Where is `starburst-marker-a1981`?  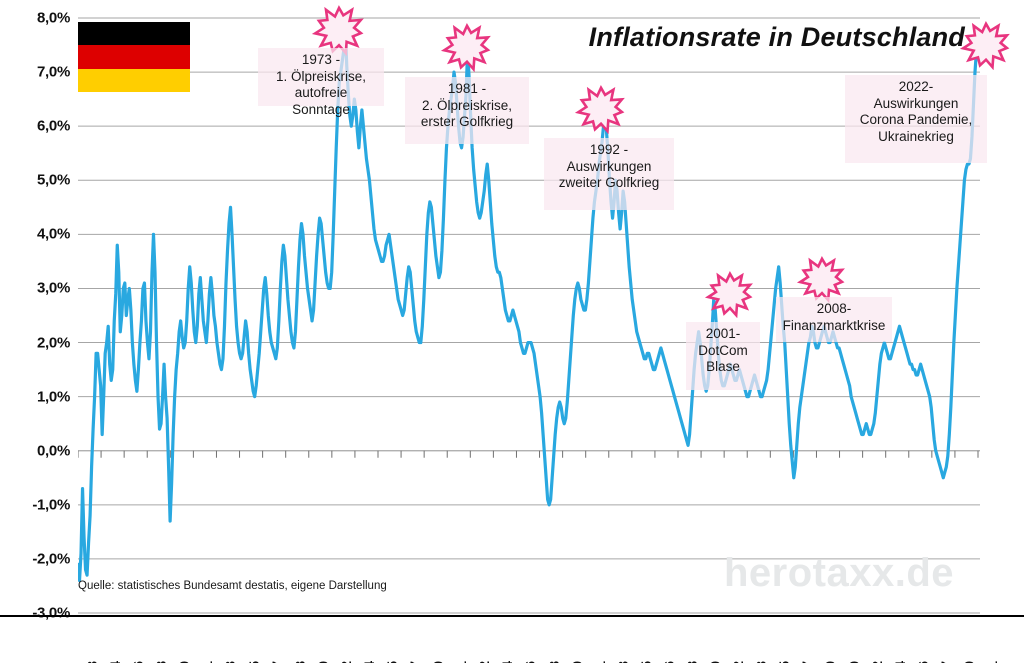
starburst-marker-a1981 is located at coordinates (465, 47).